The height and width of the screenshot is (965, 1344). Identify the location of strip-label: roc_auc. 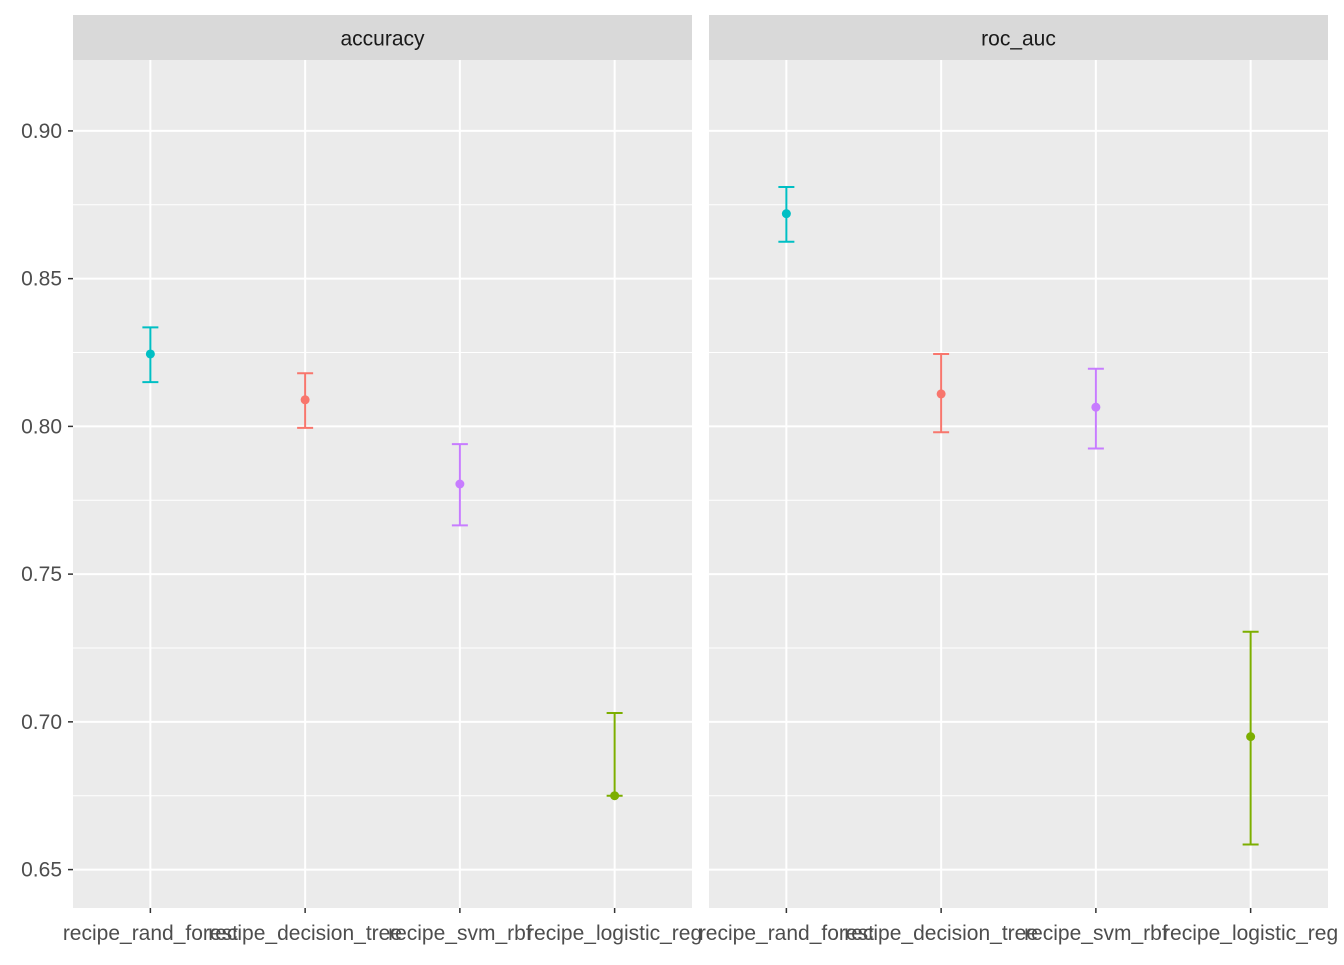
(1018, 39).